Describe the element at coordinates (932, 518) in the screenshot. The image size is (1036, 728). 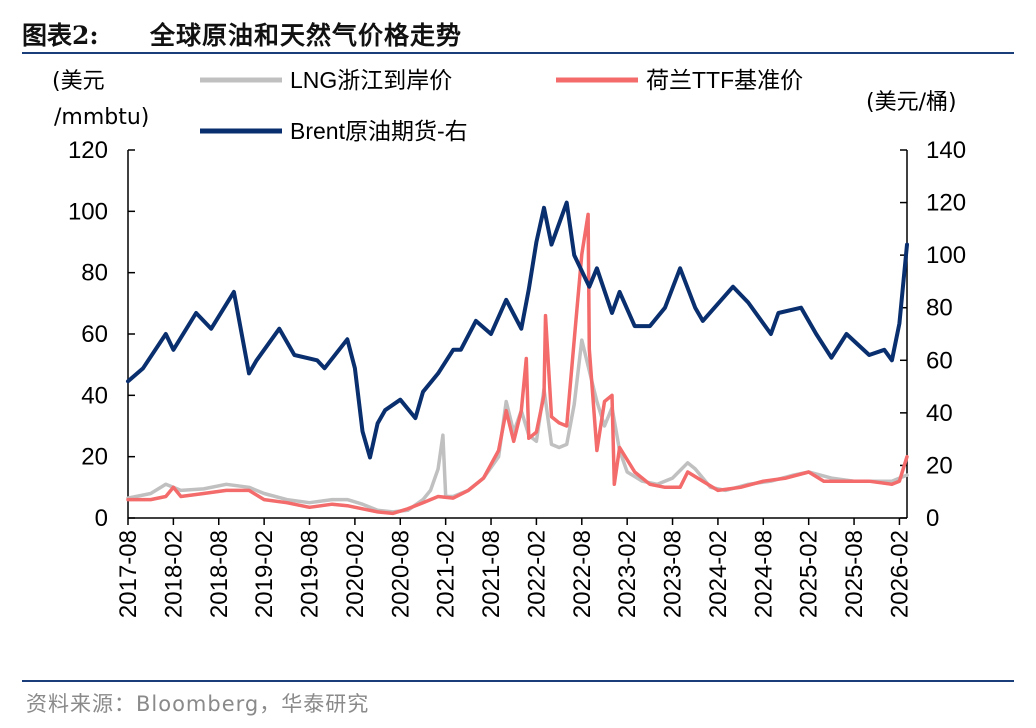
I see `right-tick-label: 0` at that location.